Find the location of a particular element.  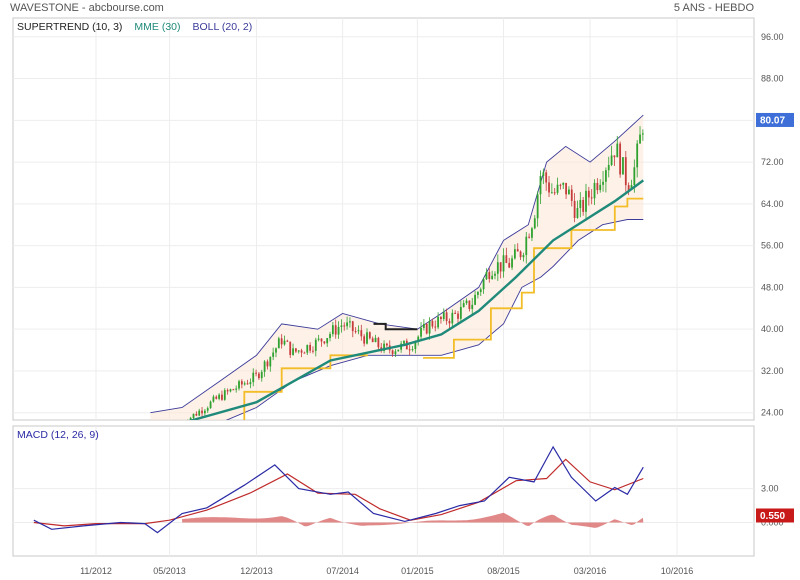

x-tick-label: 12/2013 is located at coordinates (256, 571).